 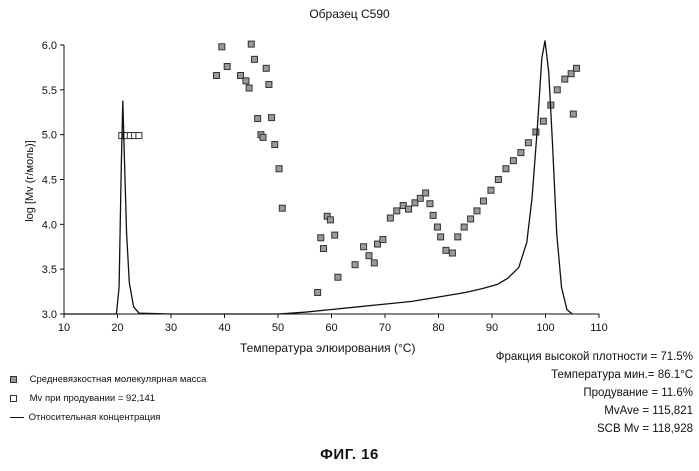 I want to click on x-tick-label: 80, so click(x=438, y=328).